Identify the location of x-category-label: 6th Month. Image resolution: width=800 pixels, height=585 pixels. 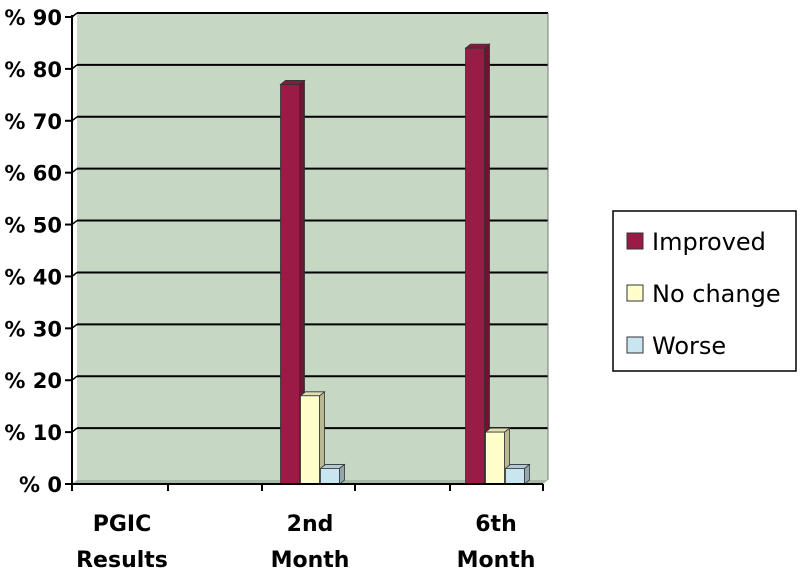
(496, 542).